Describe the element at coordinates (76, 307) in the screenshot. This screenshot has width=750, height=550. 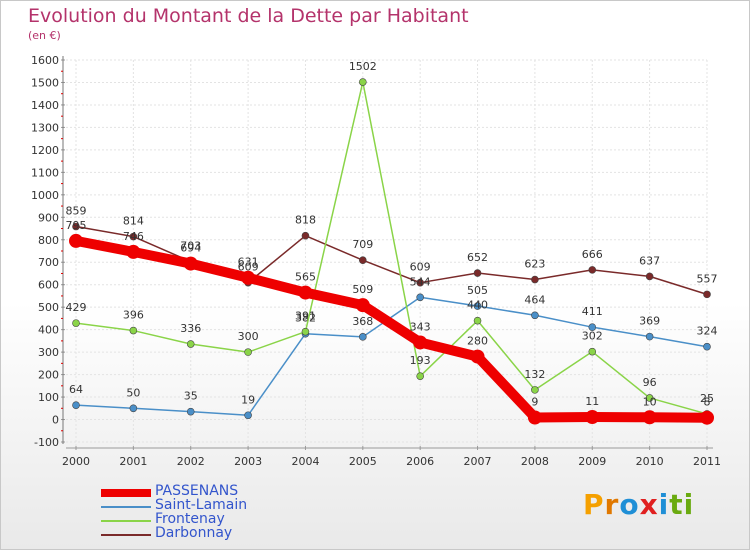
I see `data-label-frontenay: 429` at that location.